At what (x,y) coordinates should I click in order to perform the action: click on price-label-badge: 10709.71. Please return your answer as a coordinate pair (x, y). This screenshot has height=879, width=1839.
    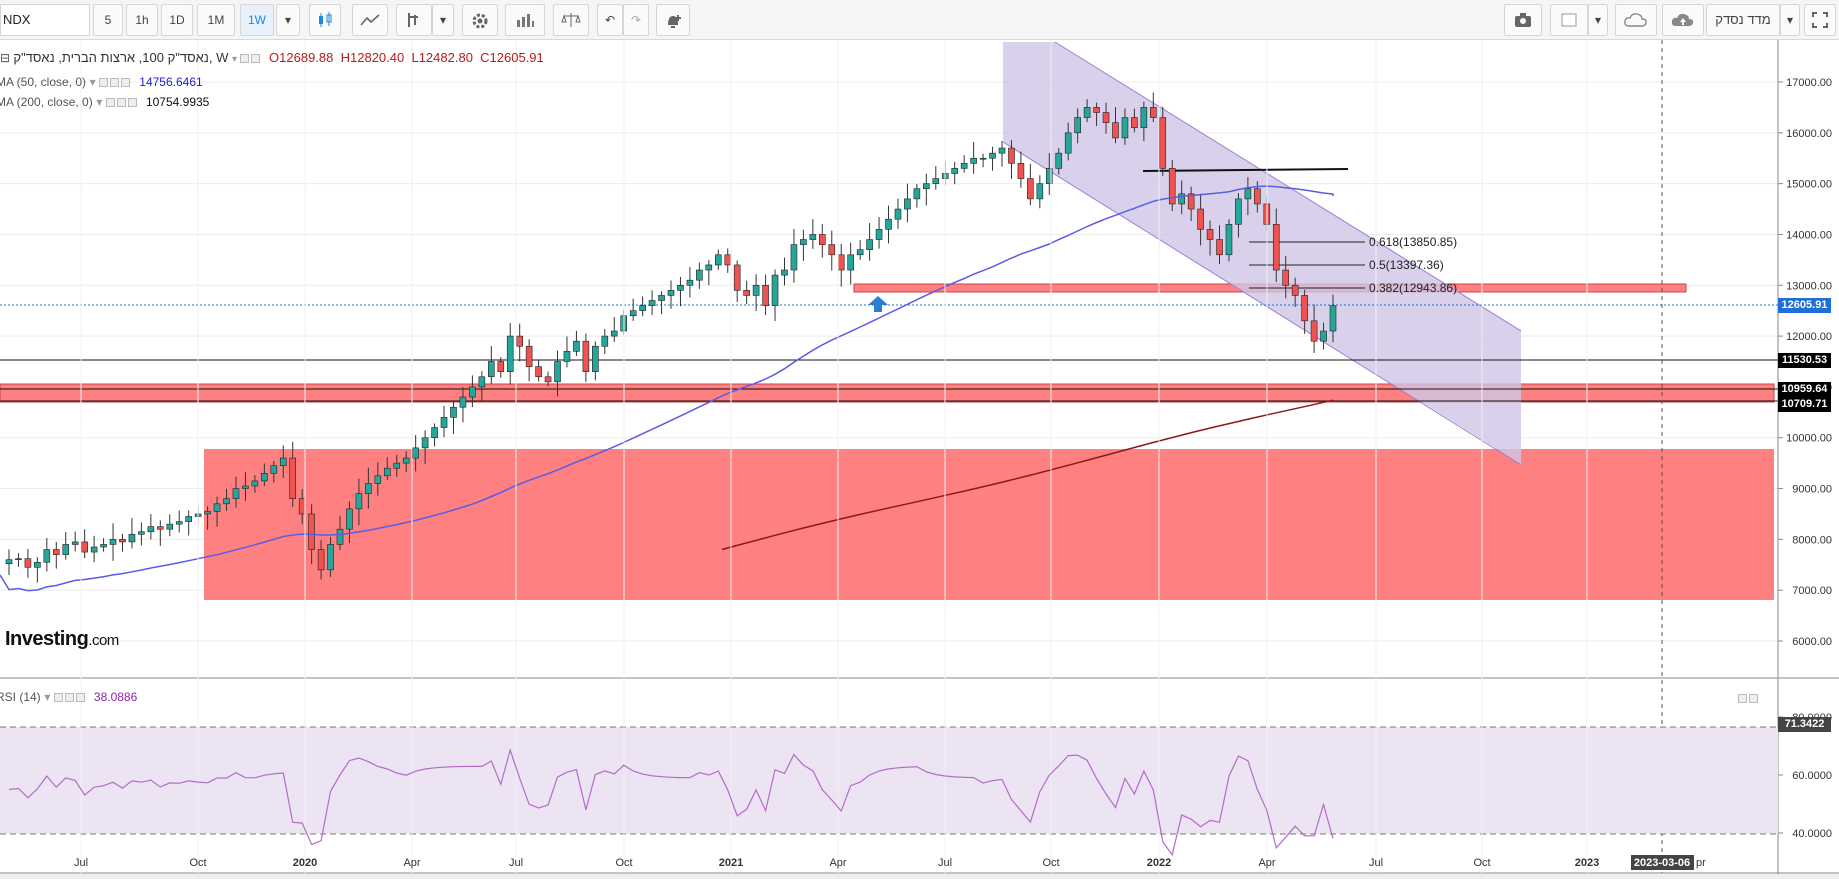
    Looking at the image, I should click on (1804, 404).